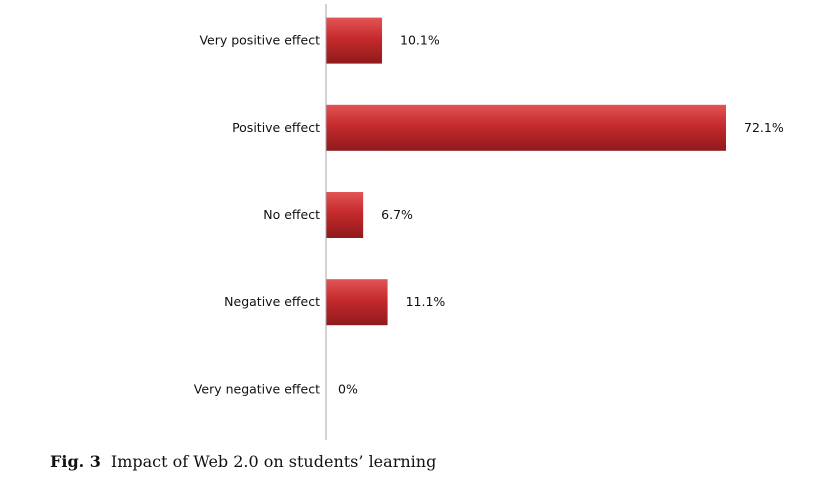 The height and width of the screenshot is (502, 837). I want to click on bar-positive-effect, so click(526, 127).